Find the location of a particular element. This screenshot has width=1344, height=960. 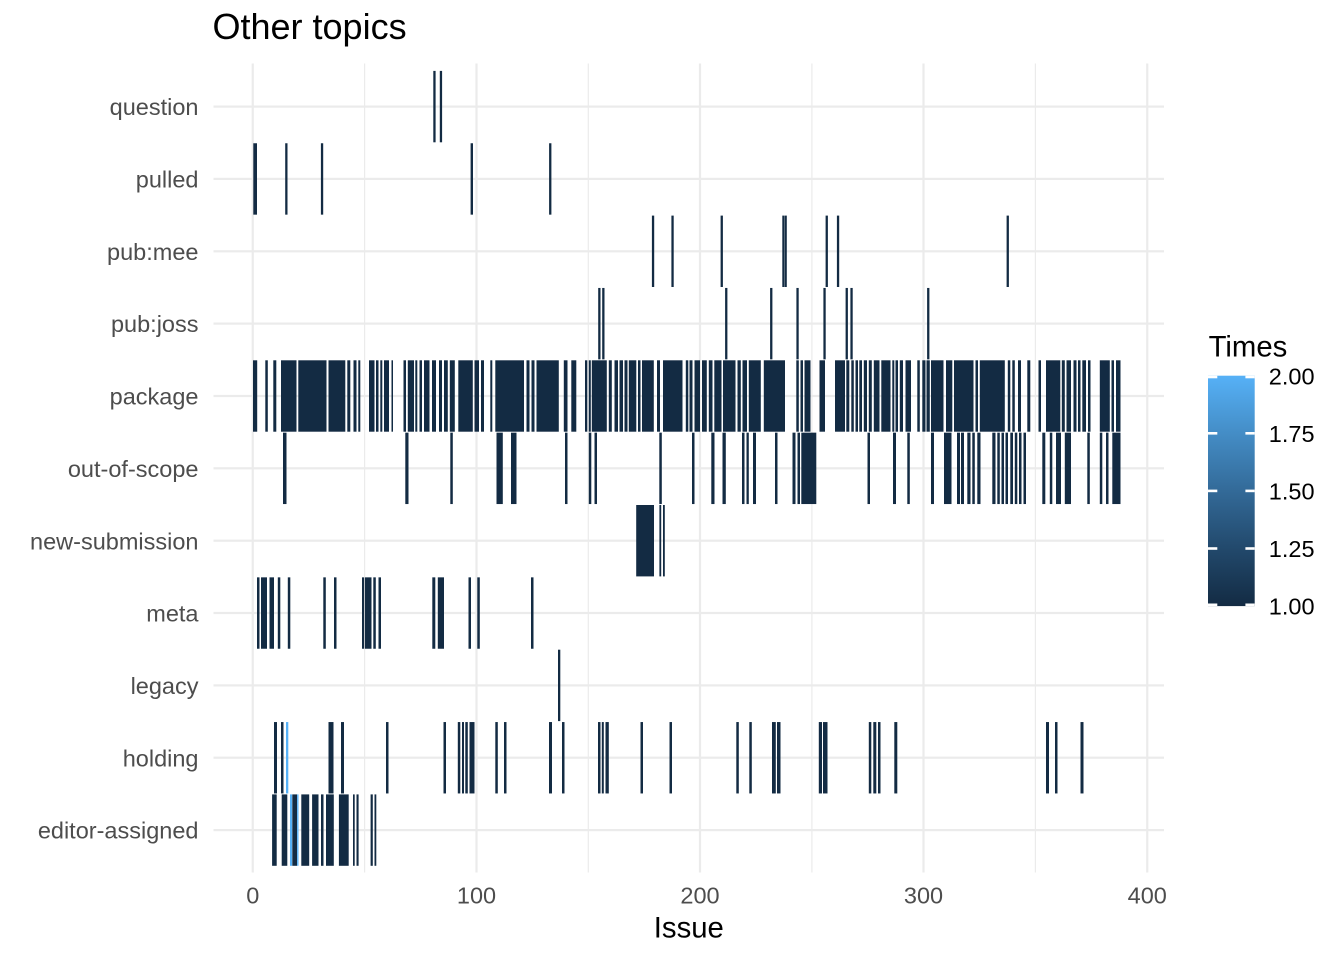

svg-text: new-submission is located at coordinates (114, 541).